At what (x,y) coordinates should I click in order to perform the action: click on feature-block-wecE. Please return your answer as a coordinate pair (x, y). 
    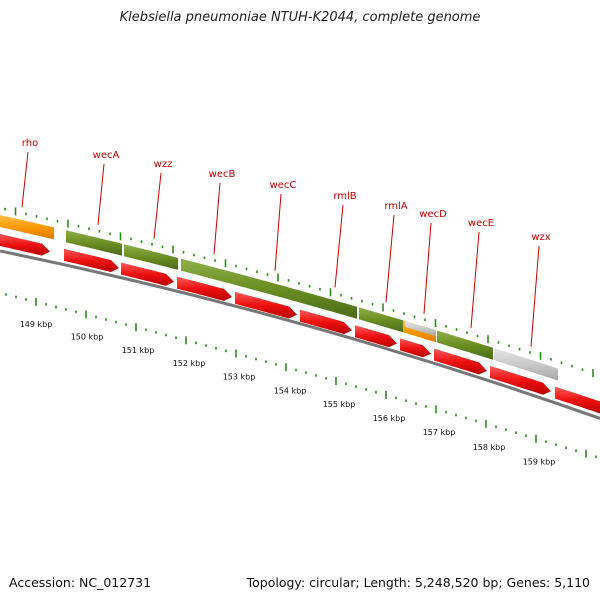
    Looking at the image, I should click on (465, 345).